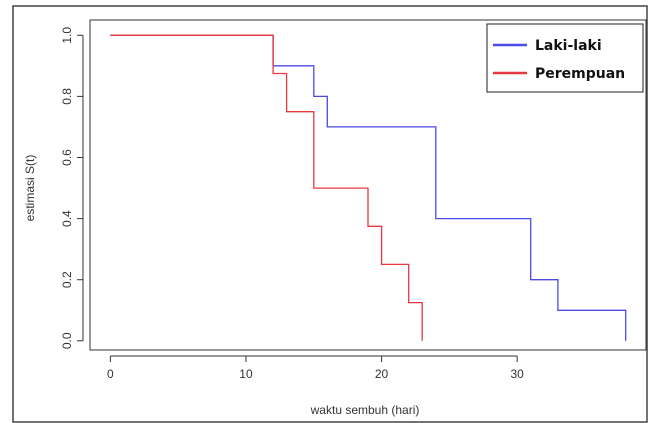 The height and width of the screenshot is (423, 648). Describe the element at coordinates (67, 279) in the screenshot. I see `y-tick-label: 0.2` at that location.